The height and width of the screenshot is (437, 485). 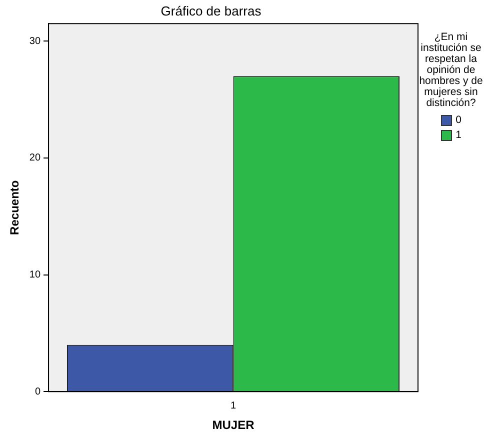 I want to click on y-tick-label: 10, so click(x=35, y=275).